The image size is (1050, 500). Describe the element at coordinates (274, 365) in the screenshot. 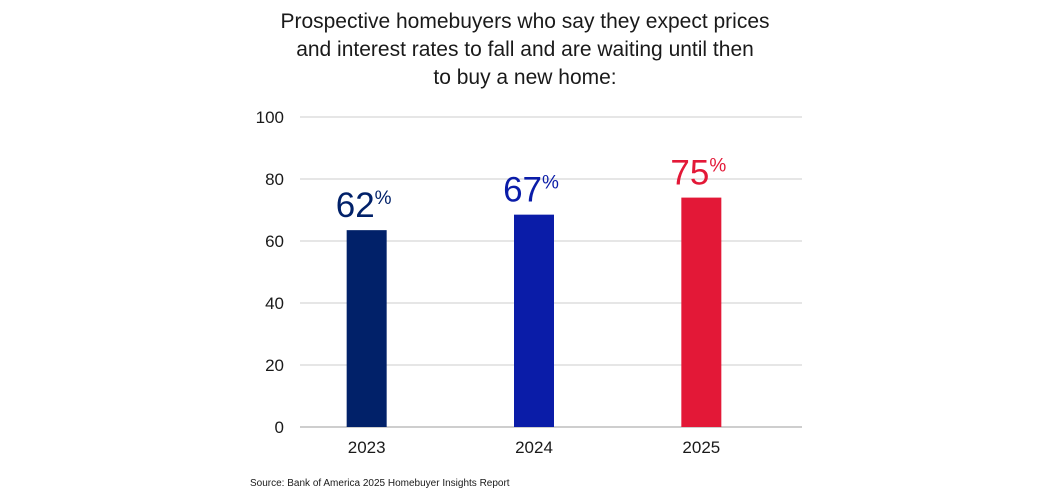

I see `y-tick-label: 20` at that location.